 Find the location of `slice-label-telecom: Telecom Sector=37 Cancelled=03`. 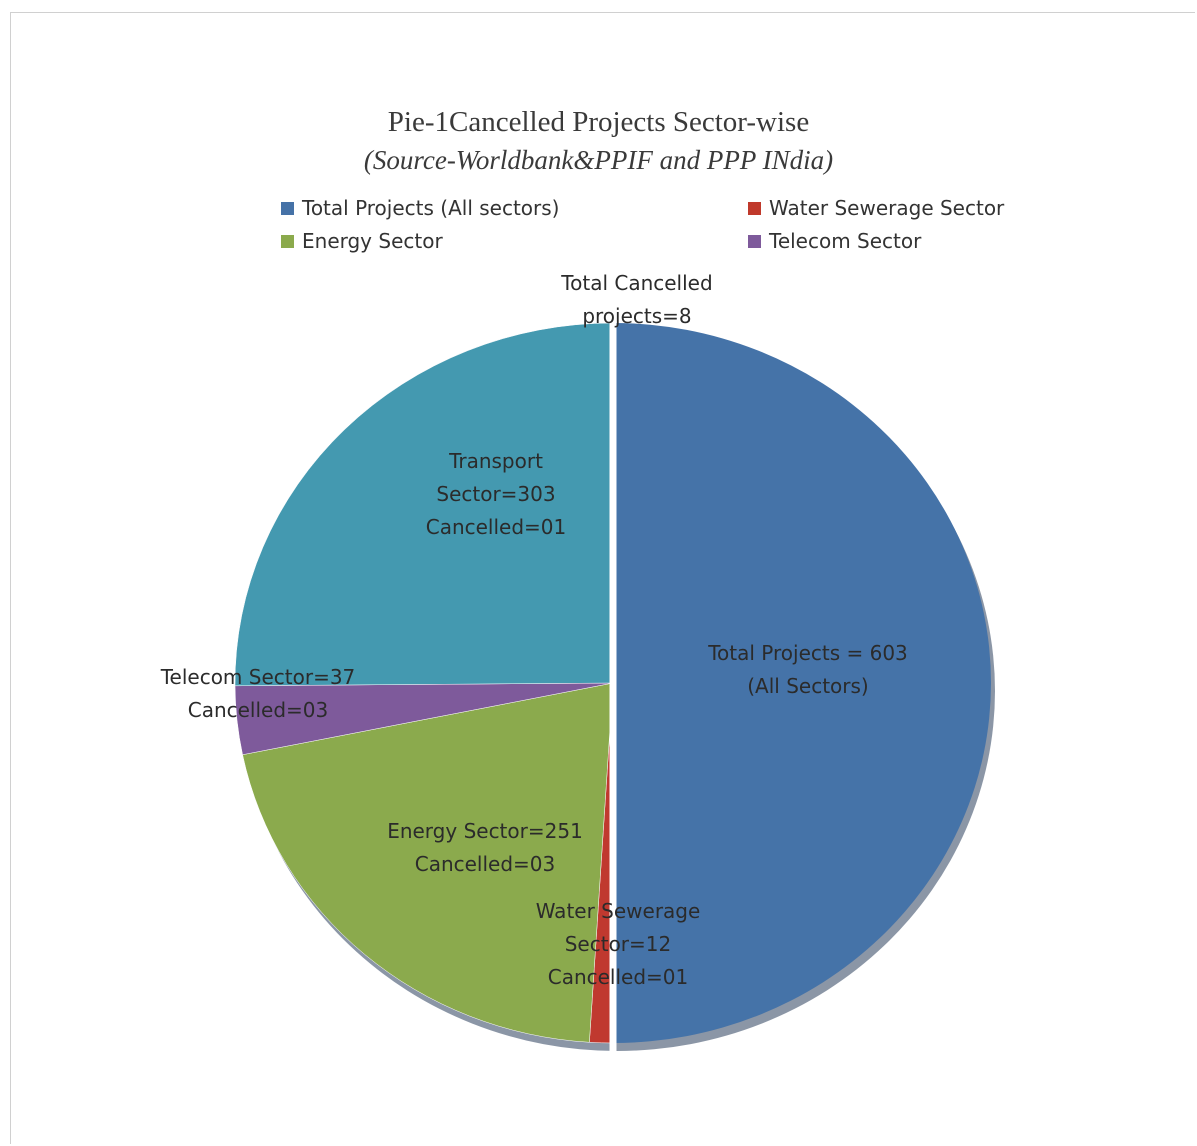

slice-label-telecom: Telecom Sector=37 Cancelled=03 is located at coordinates (258, 693).